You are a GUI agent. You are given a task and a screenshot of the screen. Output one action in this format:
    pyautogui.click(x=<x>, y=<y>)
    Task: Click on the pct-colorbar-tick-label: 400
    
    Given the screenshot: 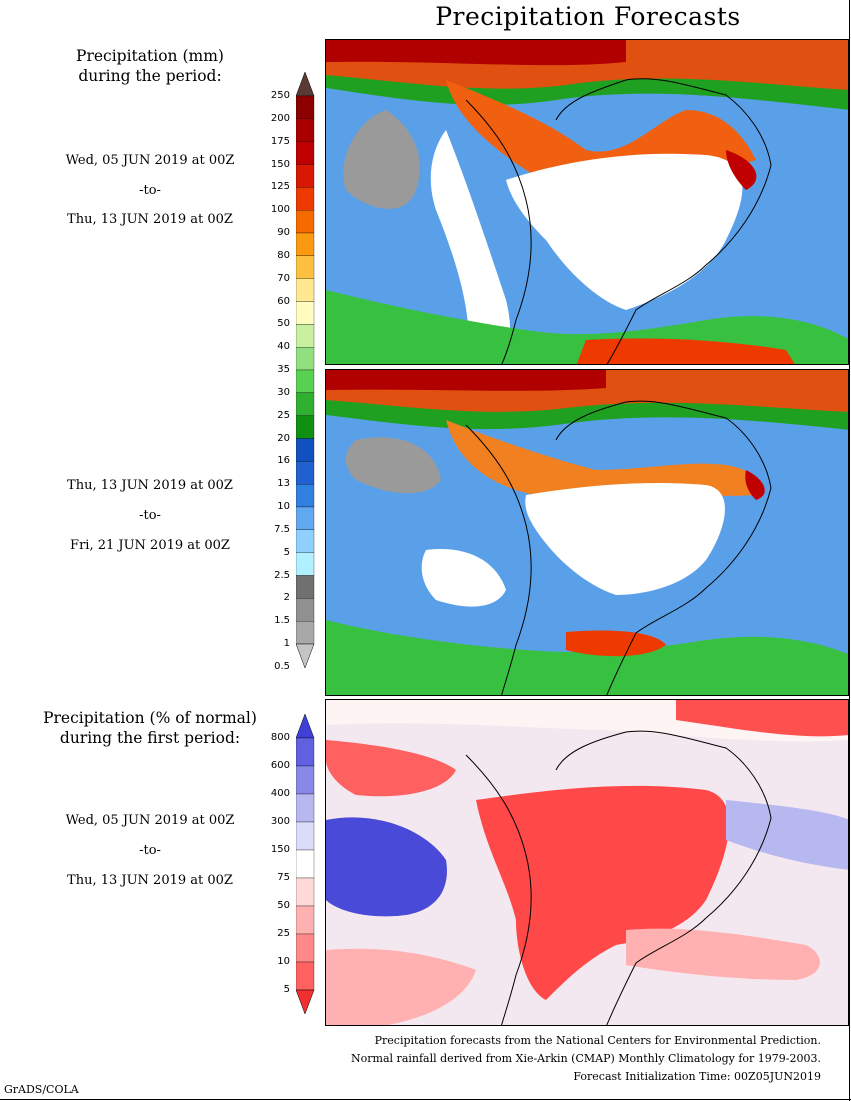 What is the action you would take?
    pyautogui.click(x=280, y=793)
    